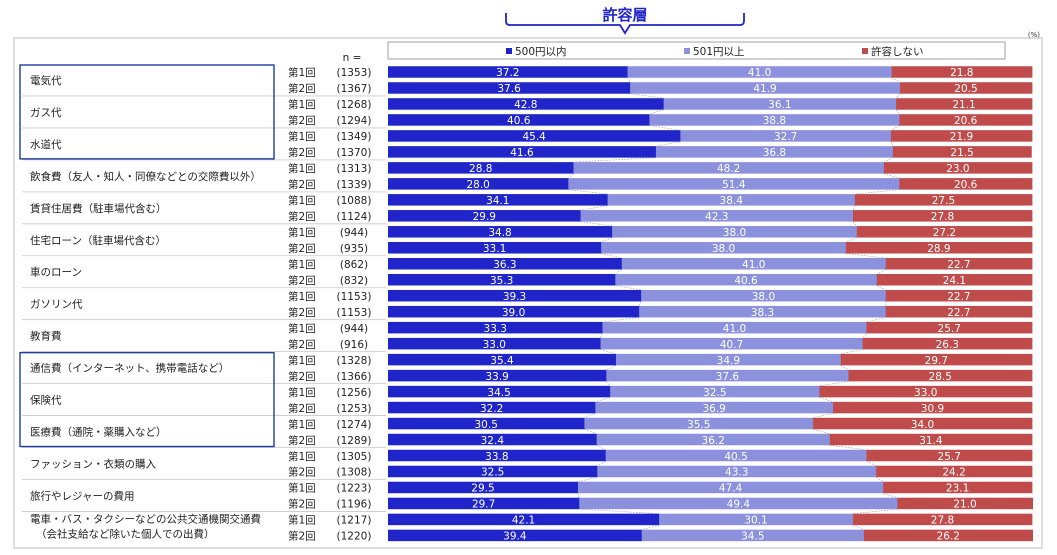  What do you see at coordinates (491, 409) in the screenshot?
I see `data-label: 32.2` at bounding box center [491, 409].